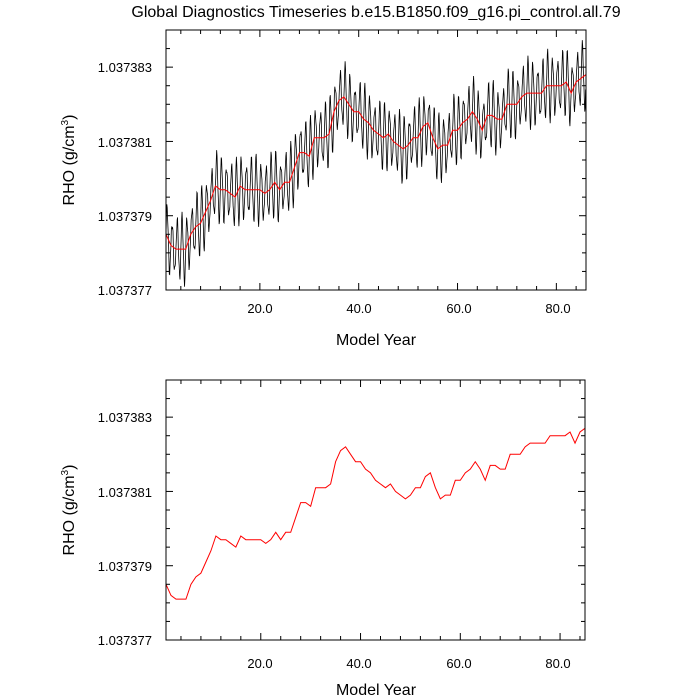 The height and width of the screenshot is (700, 700). I want to click on top-xtick-label: 80.0, so click(557, 308).